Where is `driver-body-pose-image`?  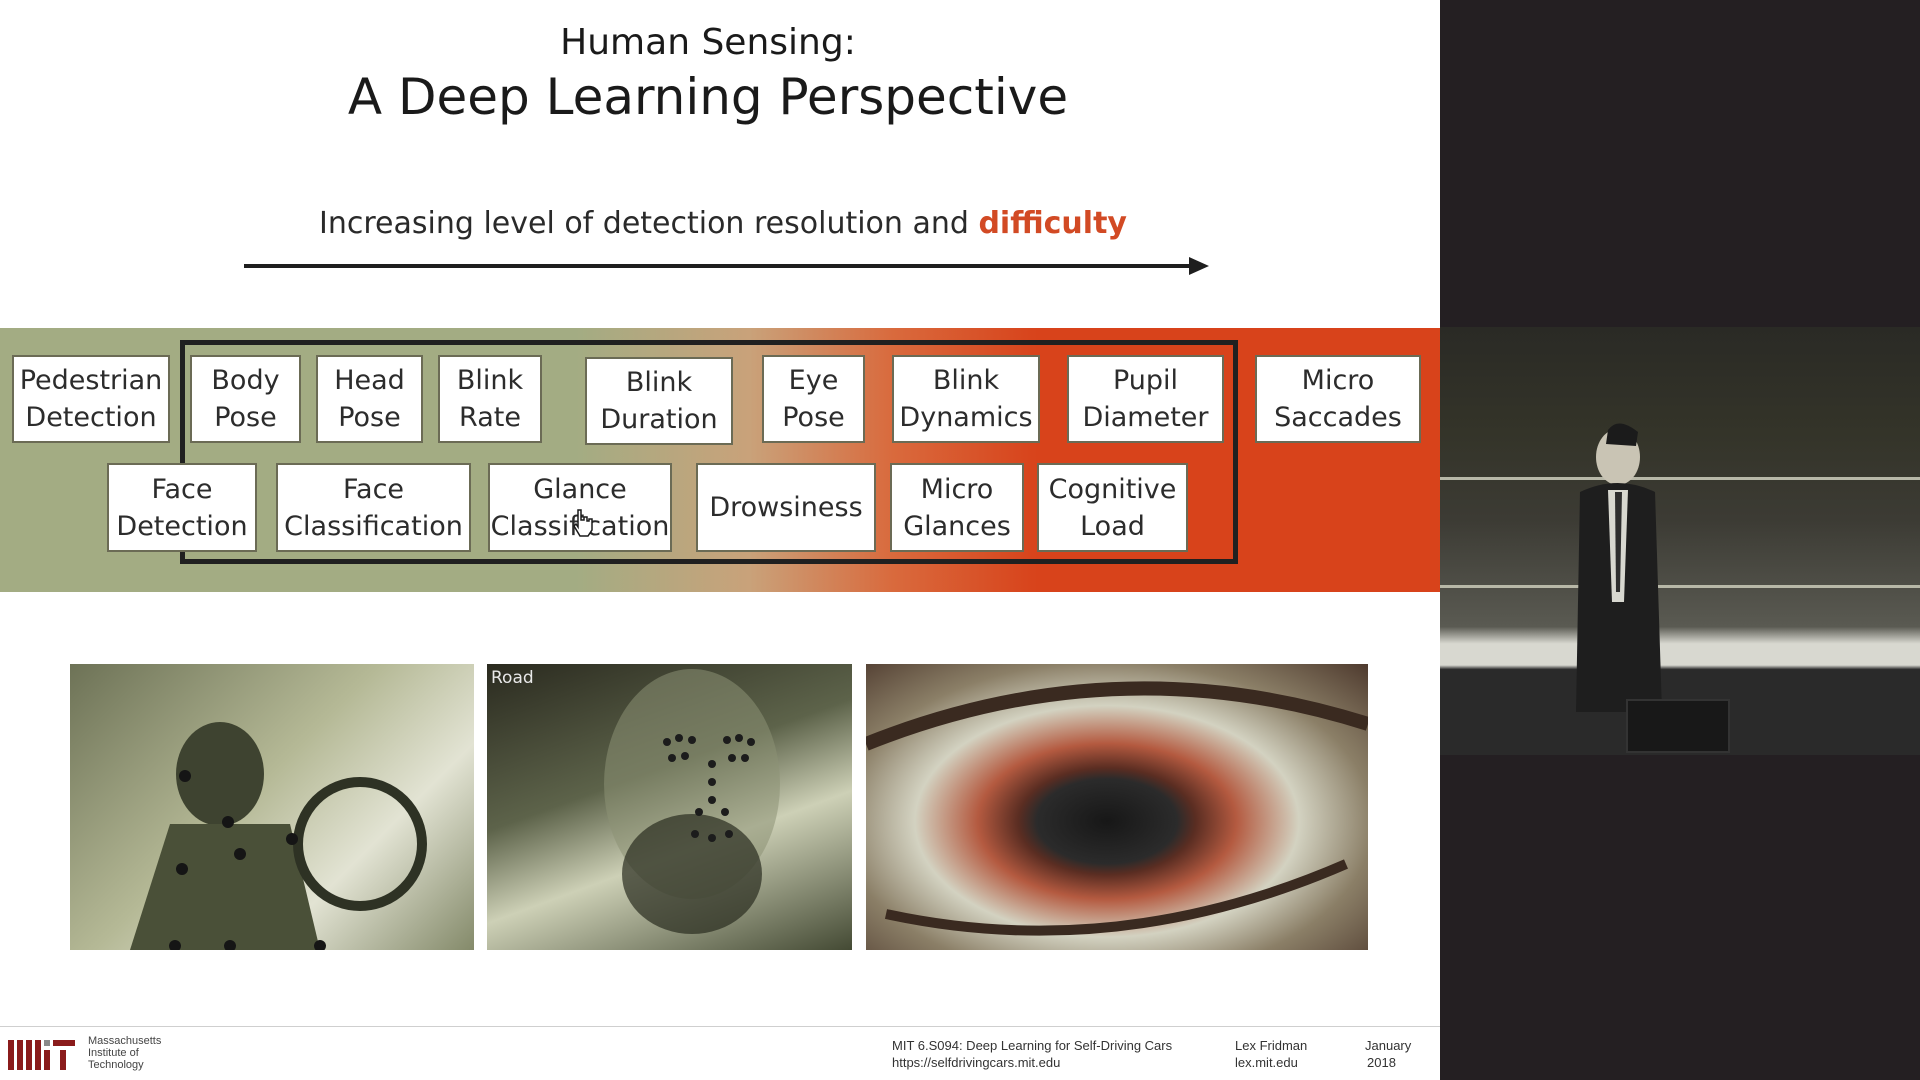
driver-body-pose-image is located at coordinates (272, 807).